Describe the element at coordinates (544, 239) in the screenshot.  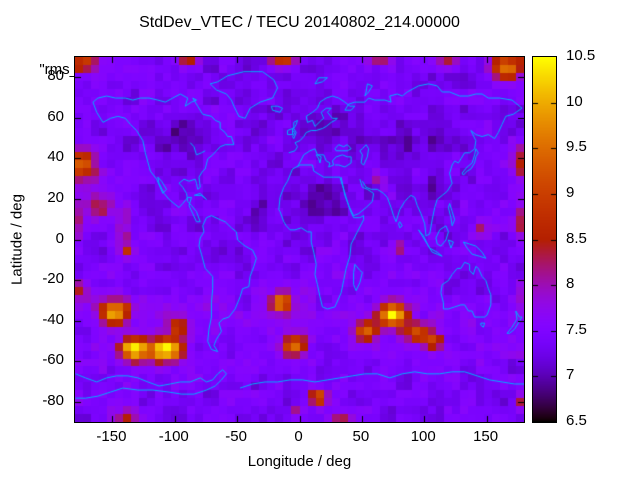
I see `colorbar-canvas` at that location.